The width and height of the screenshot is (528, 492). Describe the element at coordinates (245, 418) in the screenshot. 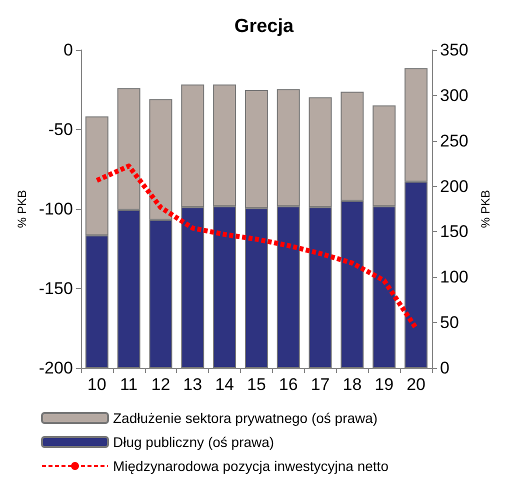

I see `legend-label: Zadłużenie sektora prywatnego (oś prawa)` at that location.